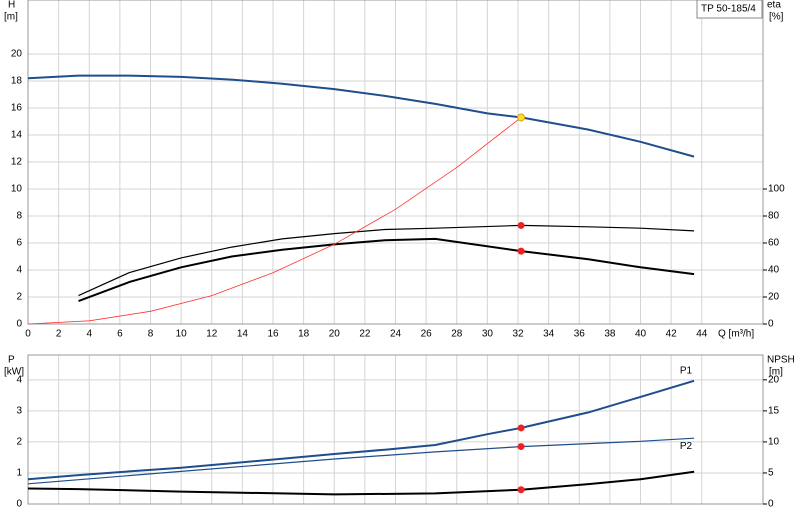 Image resolution: width=800 pixels, height=520 pixels. I want to click on x-tick-label: 4, so click(89, 334).